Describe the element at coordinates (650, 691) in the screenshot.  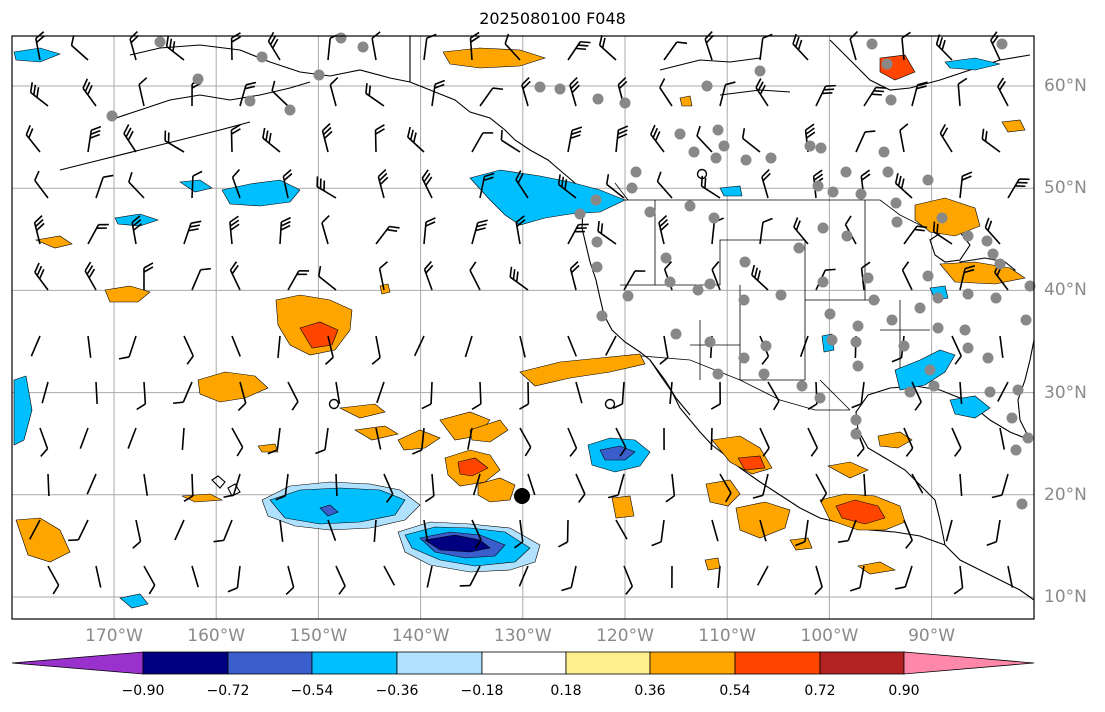
I see `colorbar-tick-label: 0.36` at that location.